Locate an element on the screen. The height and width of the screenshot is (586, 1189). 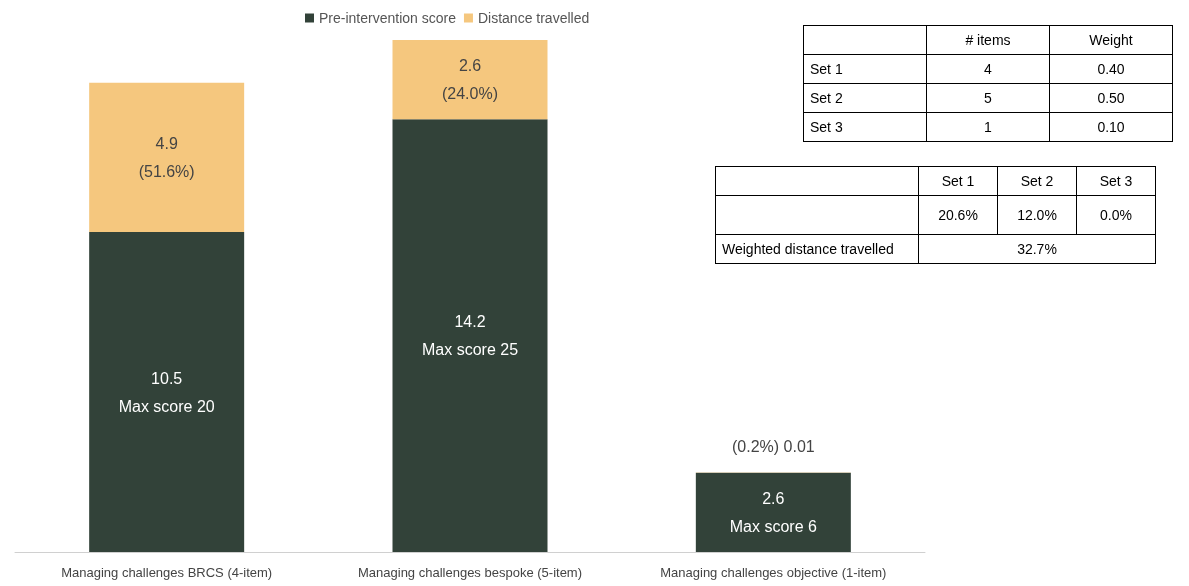
data-label: 14.2 Max score 25 is located at coordinates (470, 336).